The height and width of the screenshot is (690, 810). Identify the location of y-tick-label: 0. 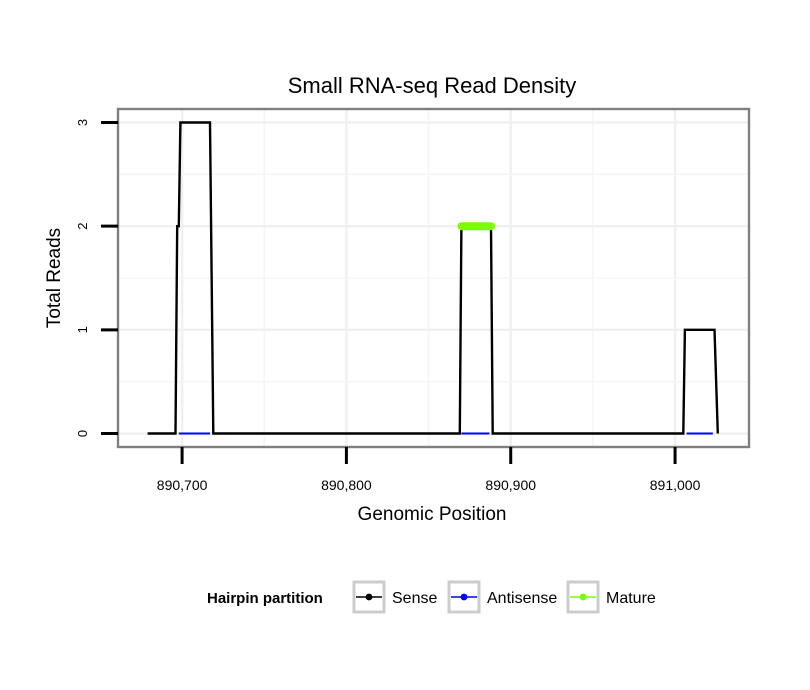
(82, 433).